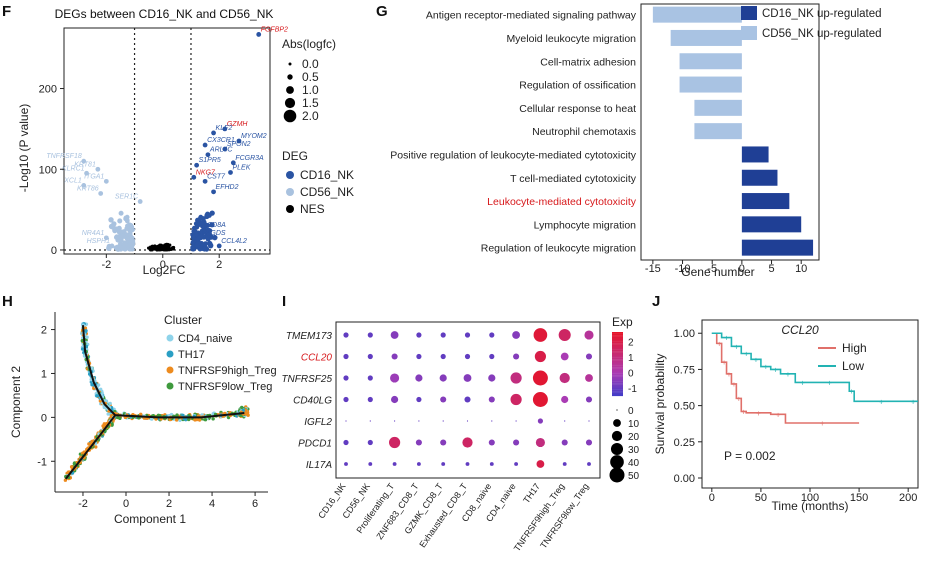 This screenshot has height=567, width=932. I want to click on legend-label: TH17, so click(191, 355).